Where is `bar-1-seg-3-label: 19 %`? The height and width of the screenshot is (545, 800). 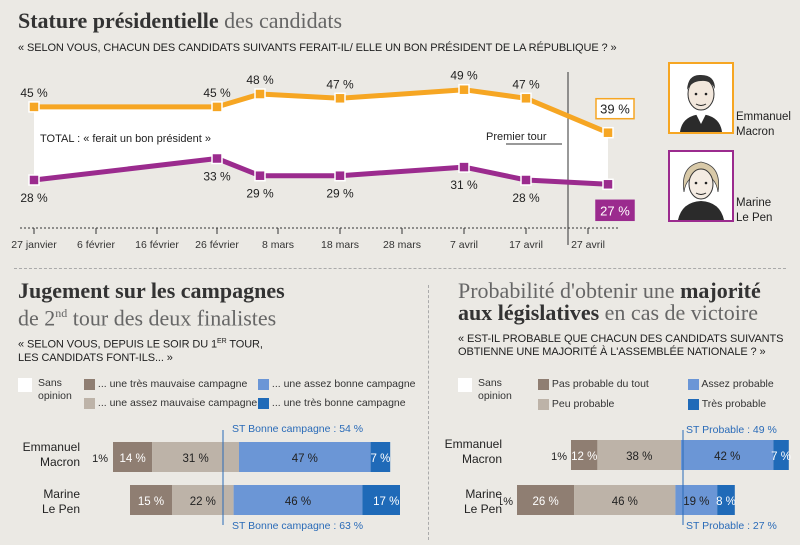 bar-1-seg-3-label: 19 % is located at coordinates (696, 502).